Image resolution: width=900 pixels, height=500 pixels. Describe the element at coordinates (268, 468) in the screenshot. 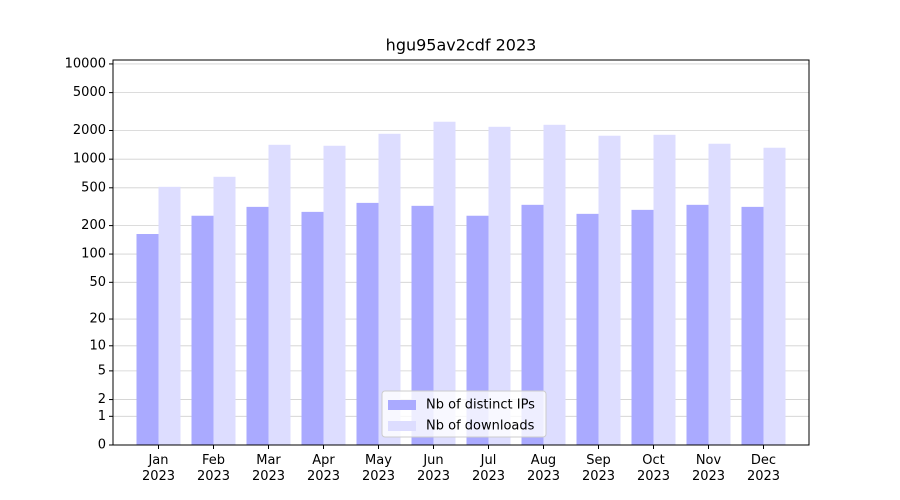

I see `x-tick-label: Mar 2023` at that location.